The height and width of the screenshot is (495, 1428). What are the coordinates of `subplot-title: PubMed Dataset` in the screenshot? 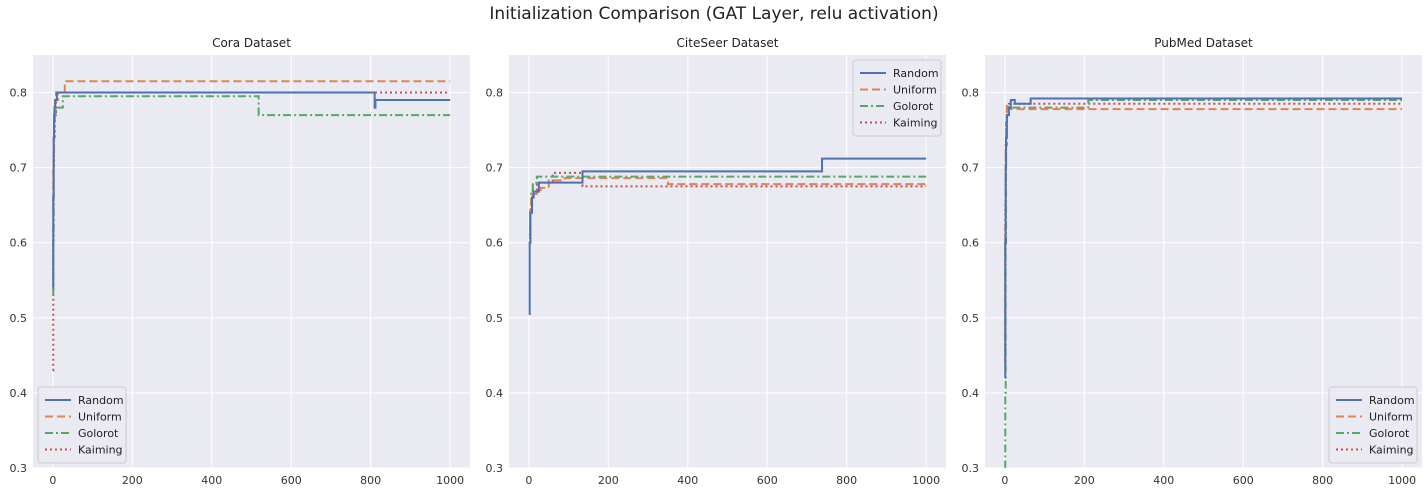 It's located at (1203, 43).